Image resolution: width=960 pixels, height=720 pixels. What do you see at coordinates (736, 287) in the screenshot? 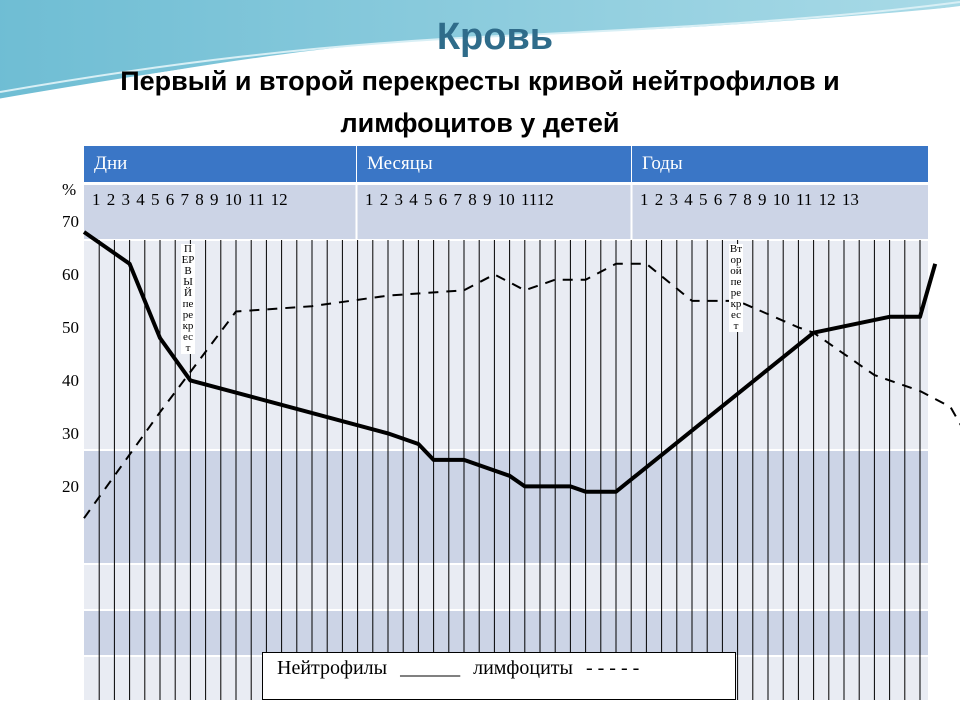
I see `second-cross-label: Второй перекрест` at bounding box center [736, 287].